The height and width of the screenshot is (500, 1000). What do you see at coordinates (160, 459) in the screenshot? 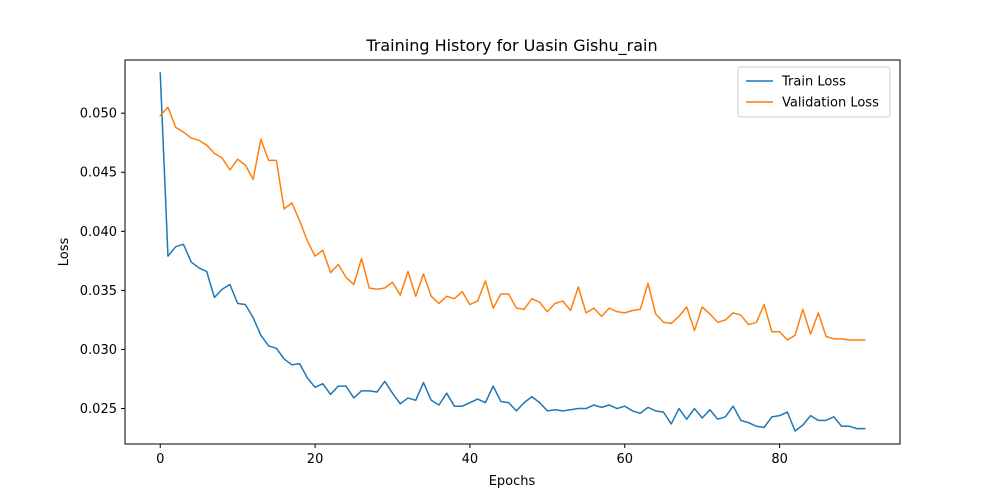
I see `x-tick-label: 0` at bounding box center [160, 459].